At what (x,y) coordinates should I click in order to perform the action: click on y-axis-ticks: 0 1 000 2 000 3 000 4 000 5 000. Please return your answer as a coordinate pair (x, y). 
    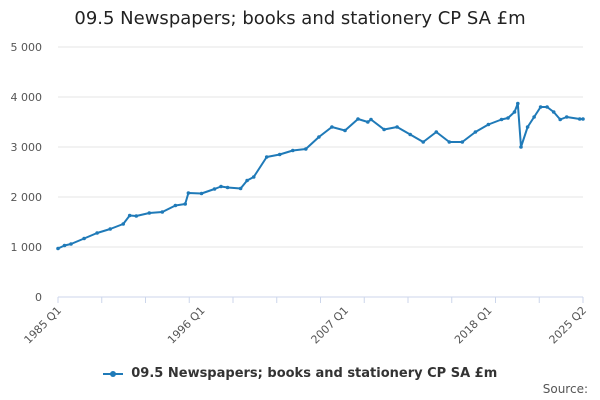
    Looking at the image, I should click on (27, 172).